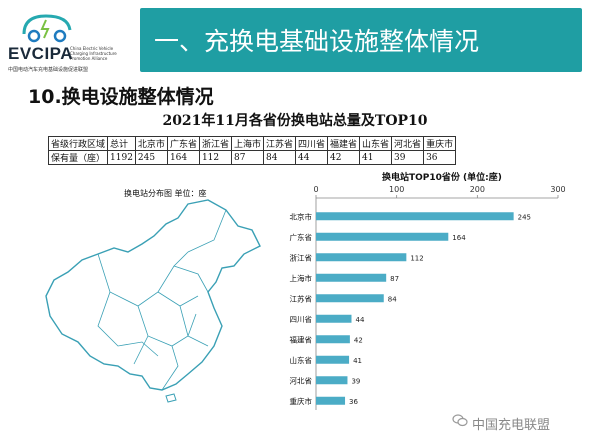 The height and width of the screenshot is (442, 590). Describe the element at coordinates (301, 298) in the screenshot. I see `category-label: 江苏省` at that location.